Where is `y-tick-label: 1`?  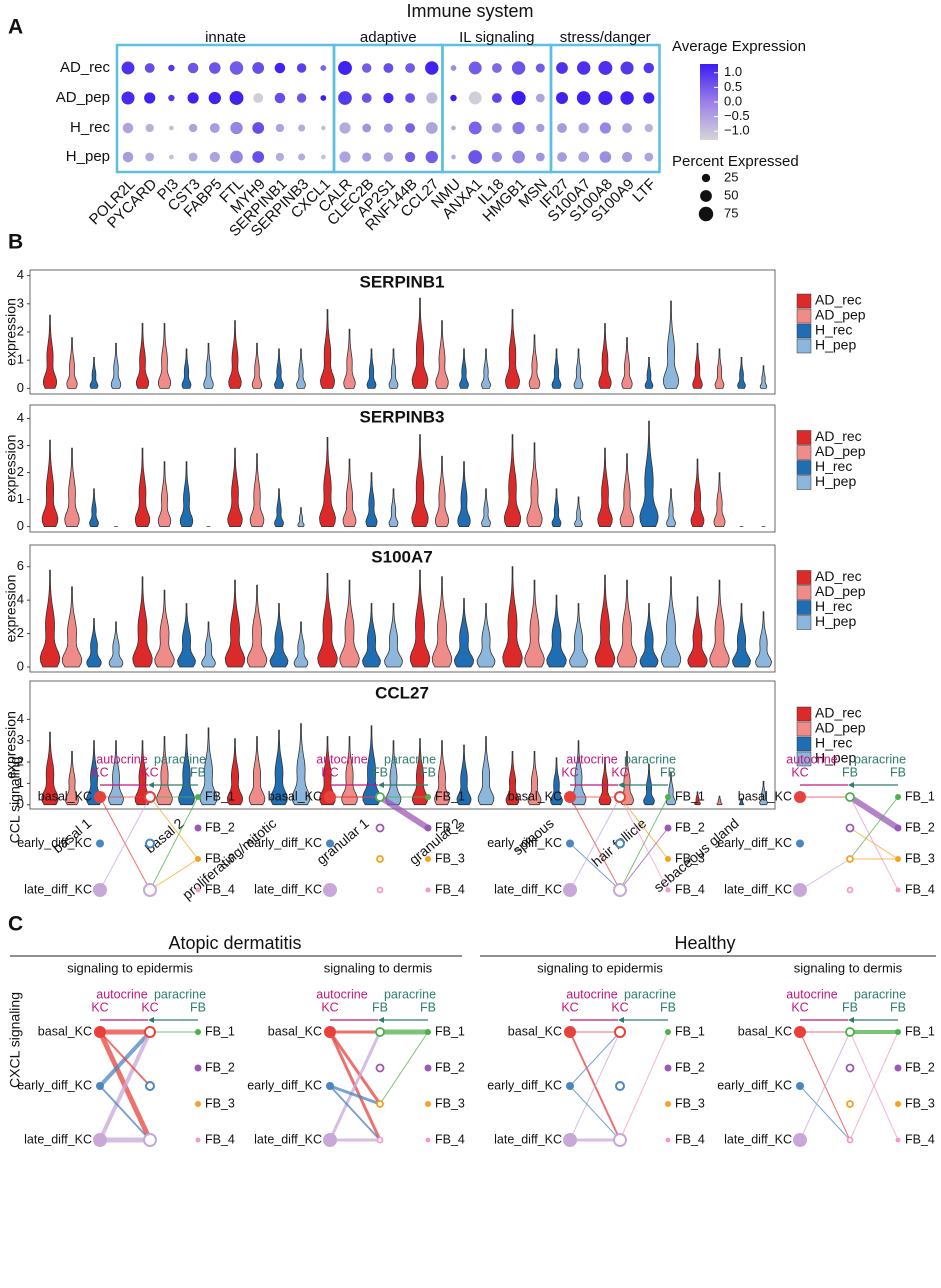
y-tick-label: 1 is located at coordinates (20, 359).